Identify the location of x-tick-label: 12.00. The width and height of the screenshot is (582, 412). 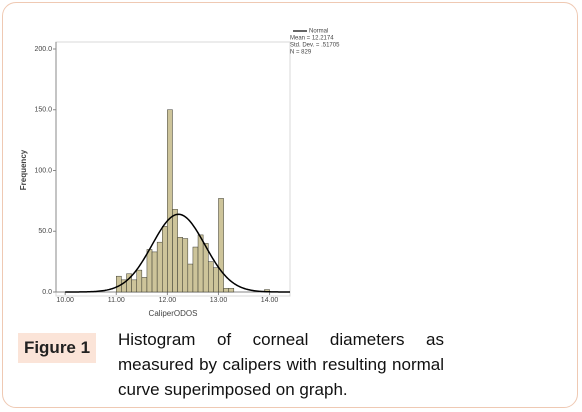
(168, 300).